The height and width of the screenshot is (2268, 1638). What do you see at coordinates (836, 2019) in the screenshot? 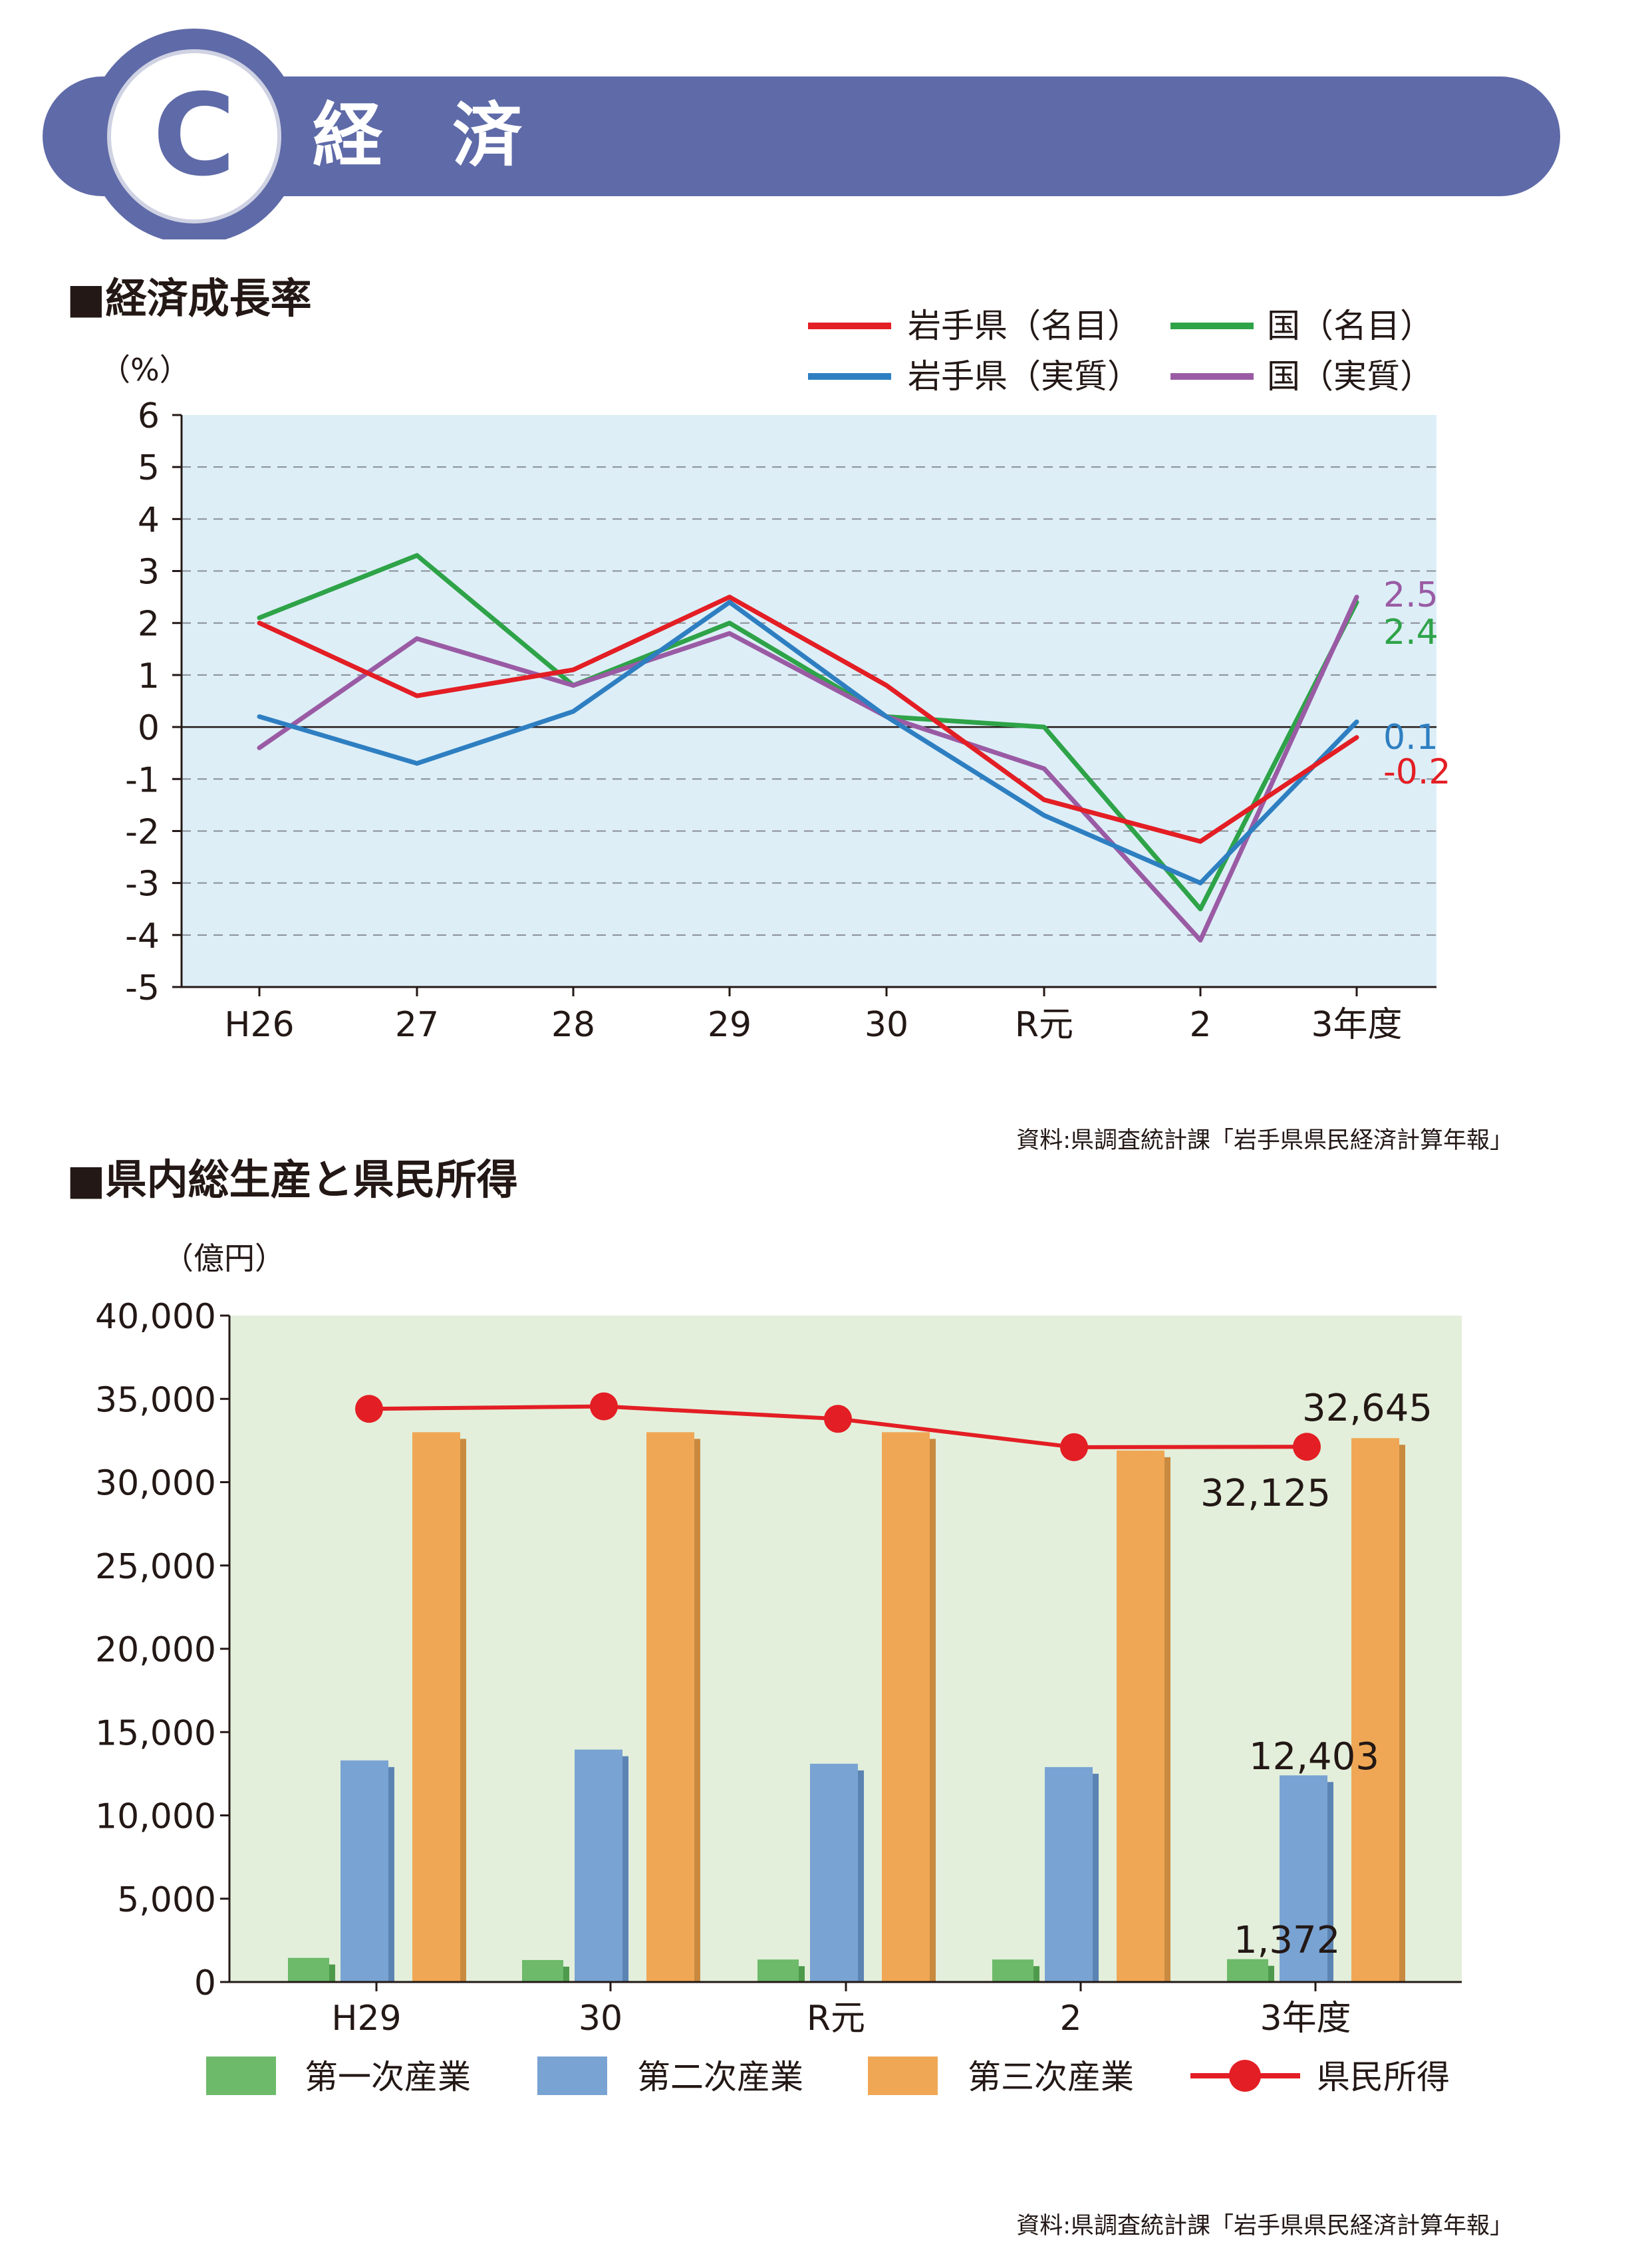
I see `x-tick-label: R元` at bounding box center [836, 2019].